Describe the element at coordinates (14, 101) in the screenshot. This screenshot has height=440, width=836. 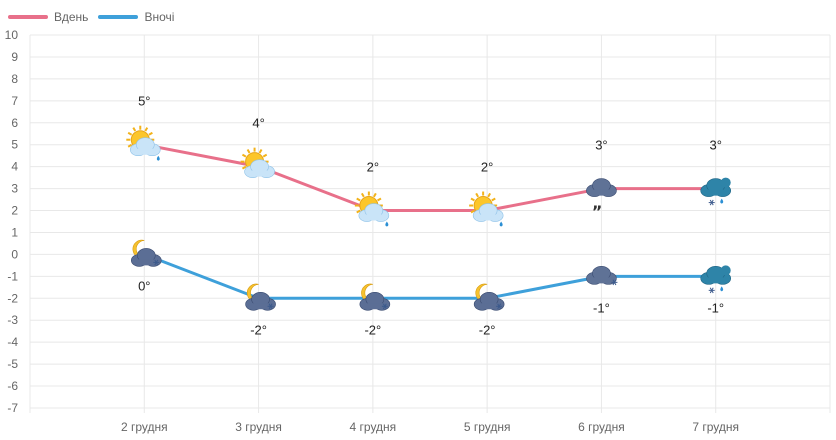
I see `y-tick-label: 7` at that location.